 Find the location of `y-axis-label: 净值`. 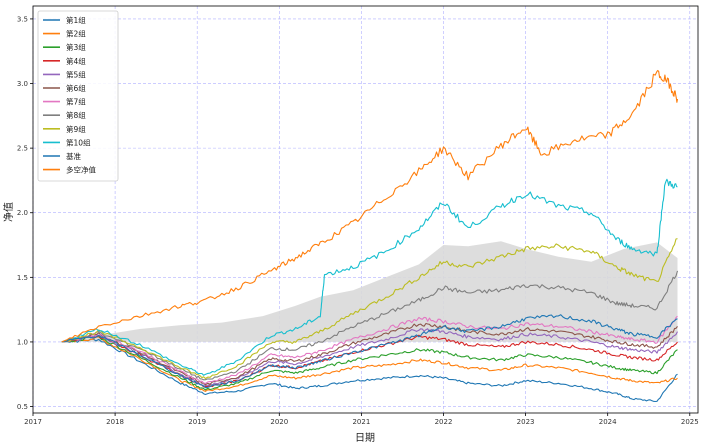

y-axis-label: 净值 is located at coordinates (8, 212).